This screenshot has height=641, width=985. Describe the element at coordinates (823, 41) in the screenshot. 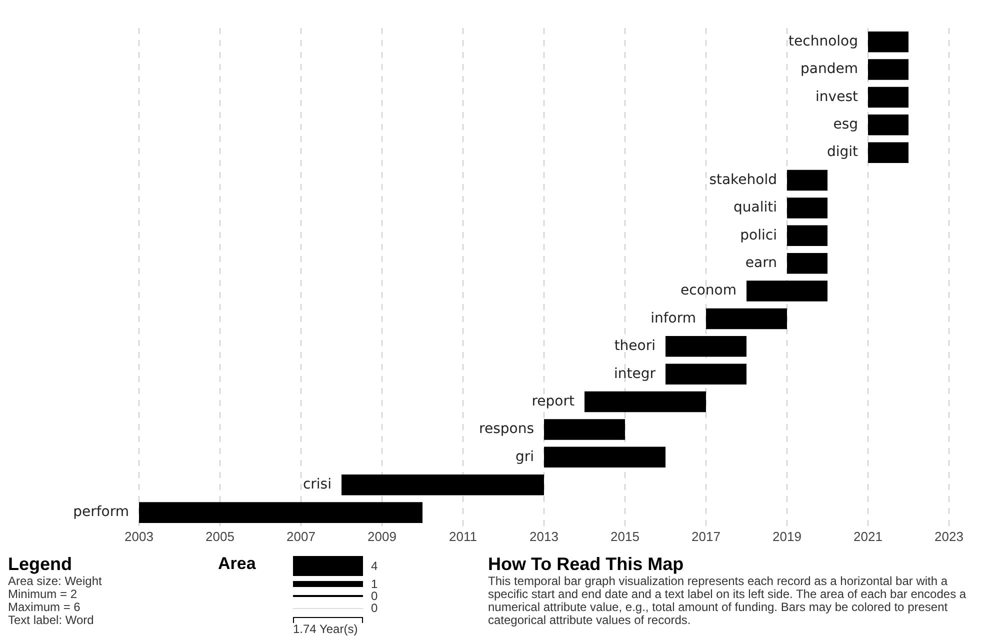

I see `y-tick-label: technolog` at that location.